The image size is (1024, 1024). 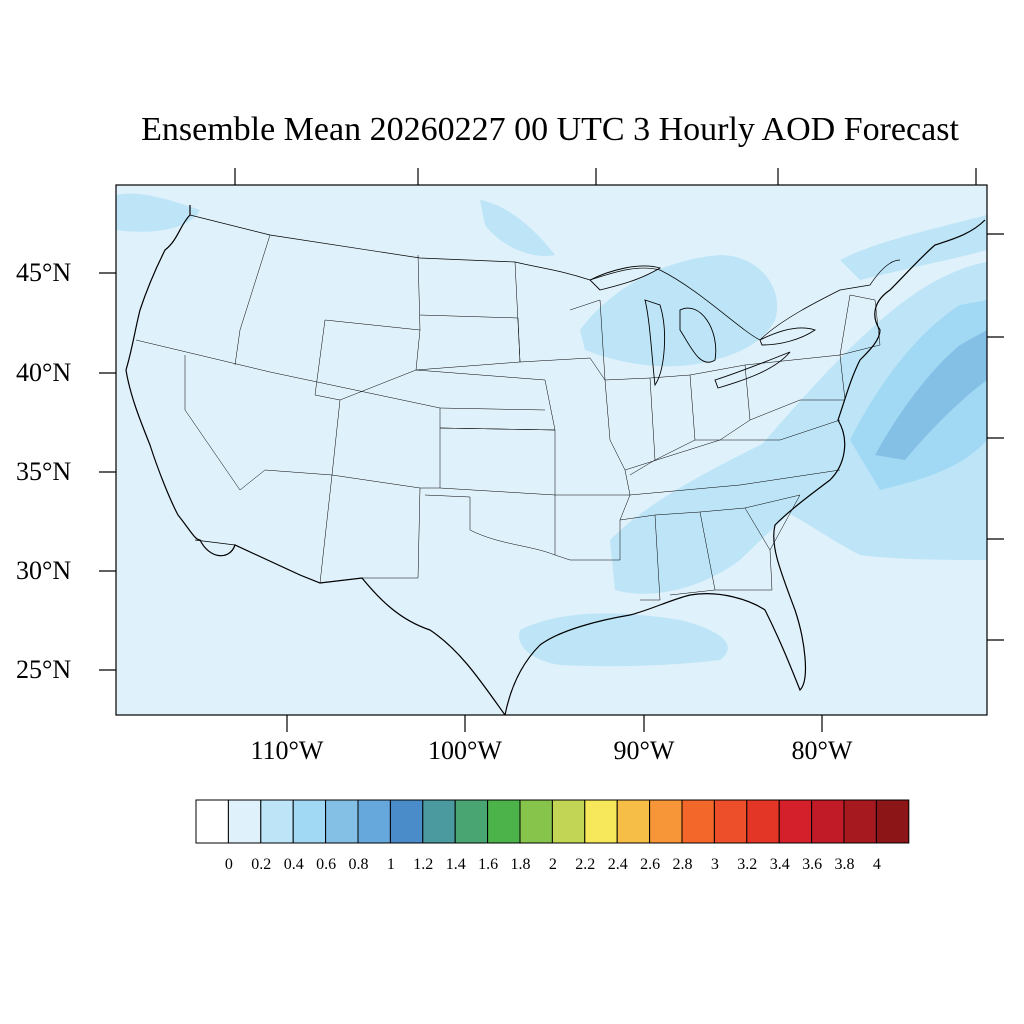 What do you see at coordinates (913, 247) in the screenshot?
I see `aod-shade-northeast` at bounding box center [913, 247].